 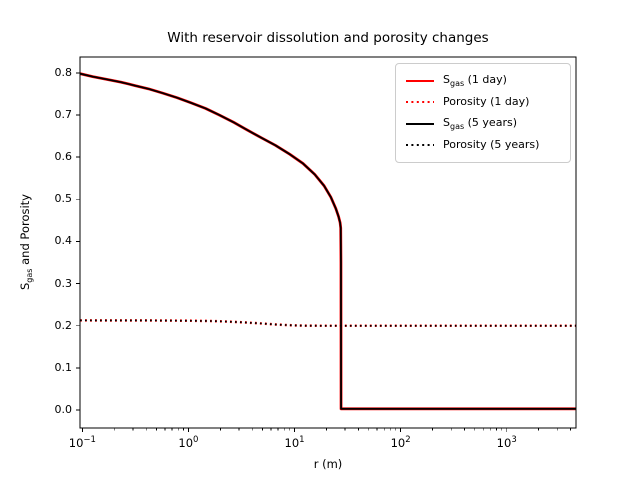 I want to click on x-tick-label: 102, so click(x=401, y=442).